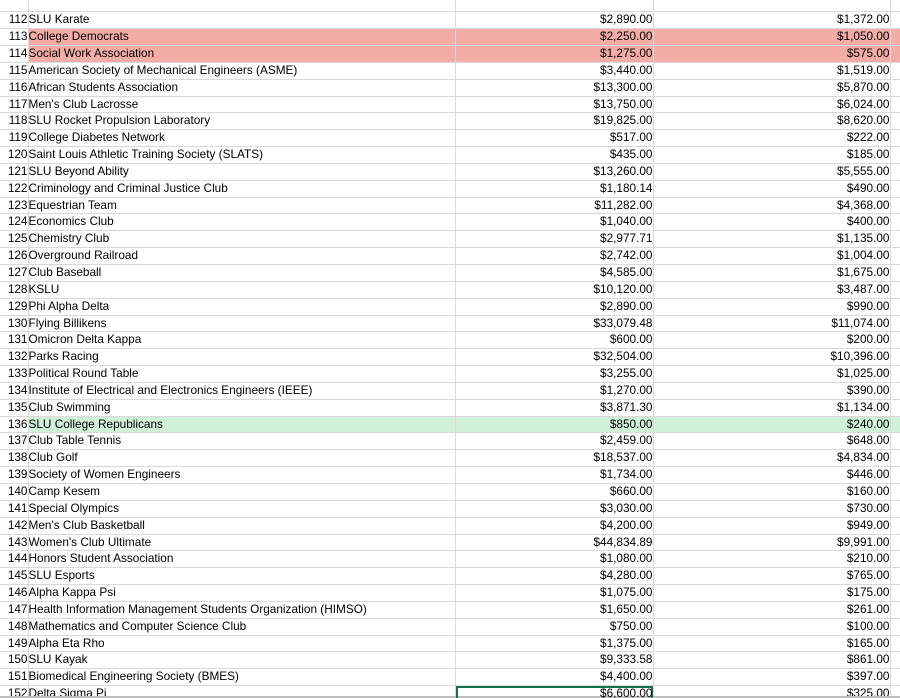 The image size is (900, 698). I want to click on row-header: 147, so click(14, 610).